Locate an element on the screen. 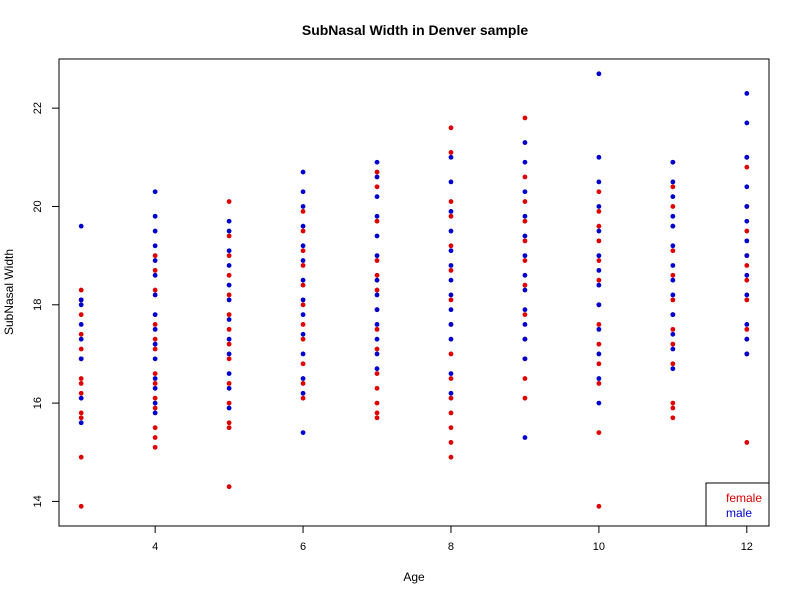 Image resolution: width=800 pixels, height=600 pixels. y-tick-label-16: 16 is located at coordinates (38, 403).